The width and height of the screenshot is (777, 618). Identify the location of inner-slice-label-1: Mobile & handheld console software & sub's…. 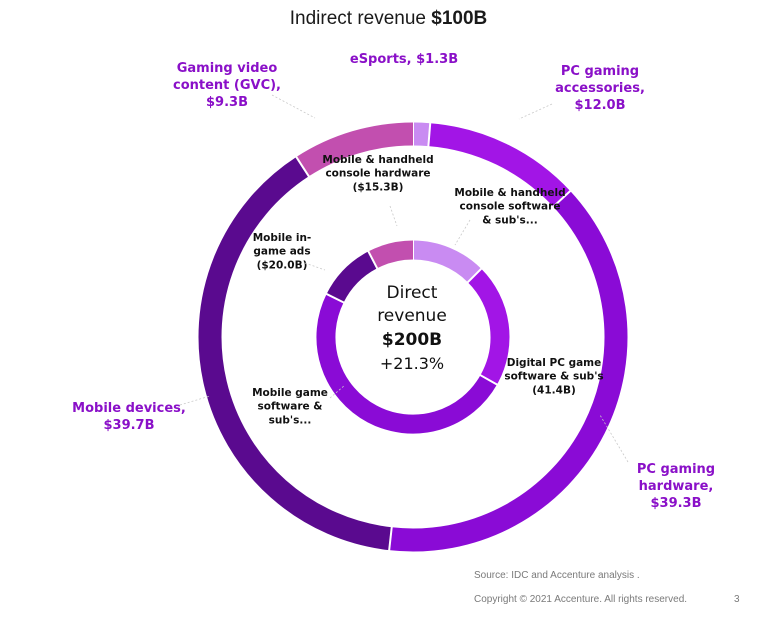
(509, 206).